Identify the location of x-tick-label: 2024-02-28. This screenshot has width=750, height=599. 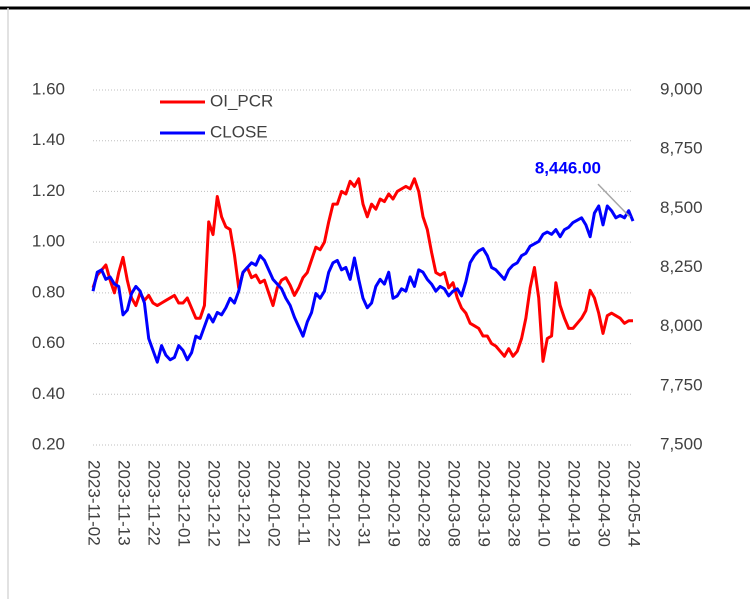
(424, 503).